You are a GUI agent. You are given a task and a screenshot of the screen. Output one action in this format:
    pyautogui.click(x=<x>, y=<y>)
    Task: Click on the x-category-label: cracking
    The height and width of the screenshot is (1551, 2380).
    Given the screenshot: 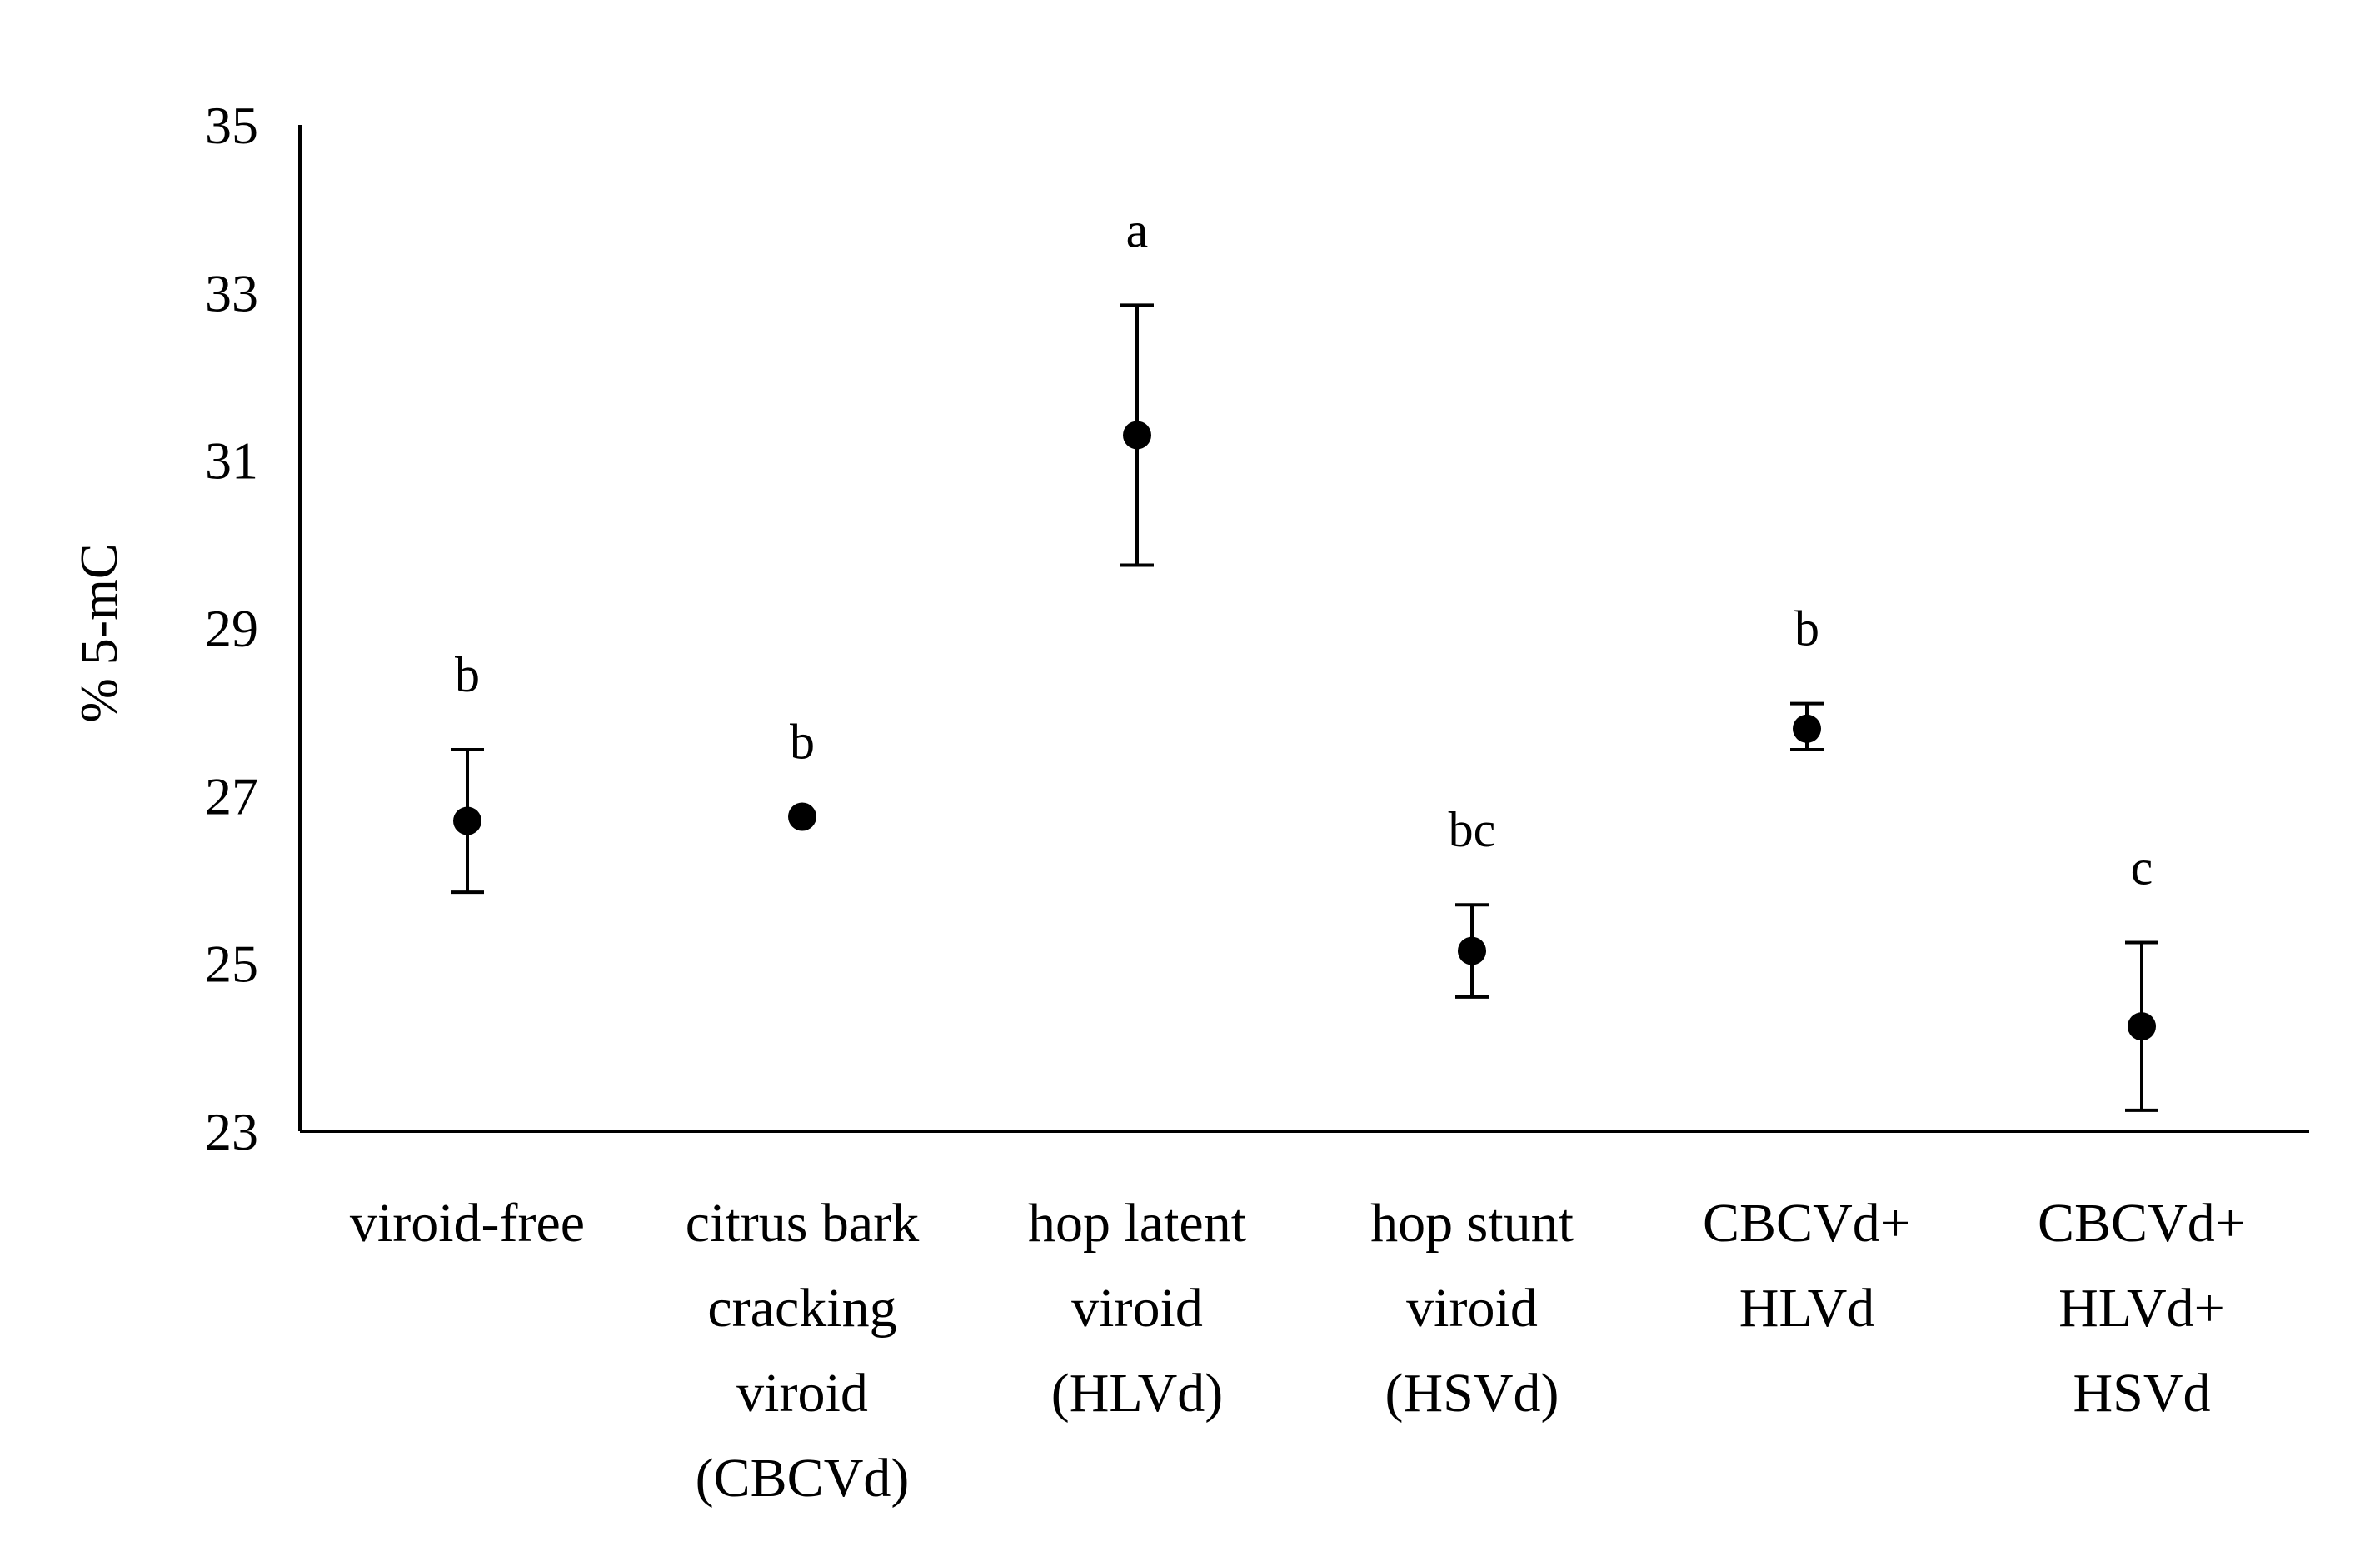 What is the action you would take?
    pyautogui.click(x=801, y=1308)
    